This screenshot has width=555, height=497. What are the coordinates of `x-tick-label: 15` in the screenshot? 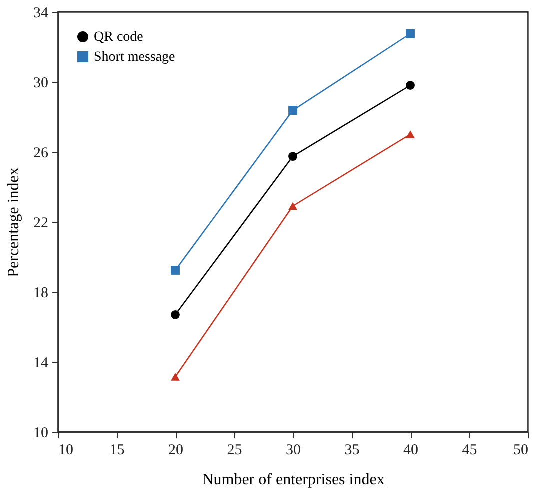 It's located at (117, 450).